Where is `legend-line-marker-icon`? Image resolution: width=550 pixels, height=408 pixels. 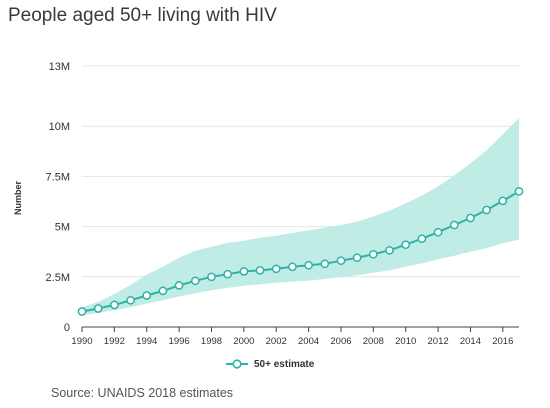
legend-line-marker-icon is located at coordinates (237, 364).